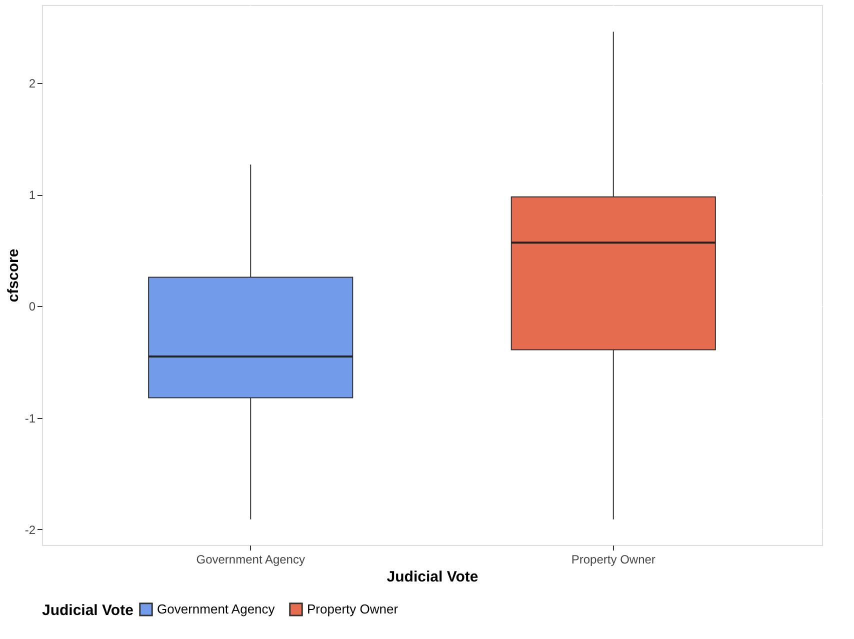 The height and width of the screenshot is (639, 854). Describe the element at coordinates (32, 195) in the screenshot. I see `y-tick-label: 1` at that location.